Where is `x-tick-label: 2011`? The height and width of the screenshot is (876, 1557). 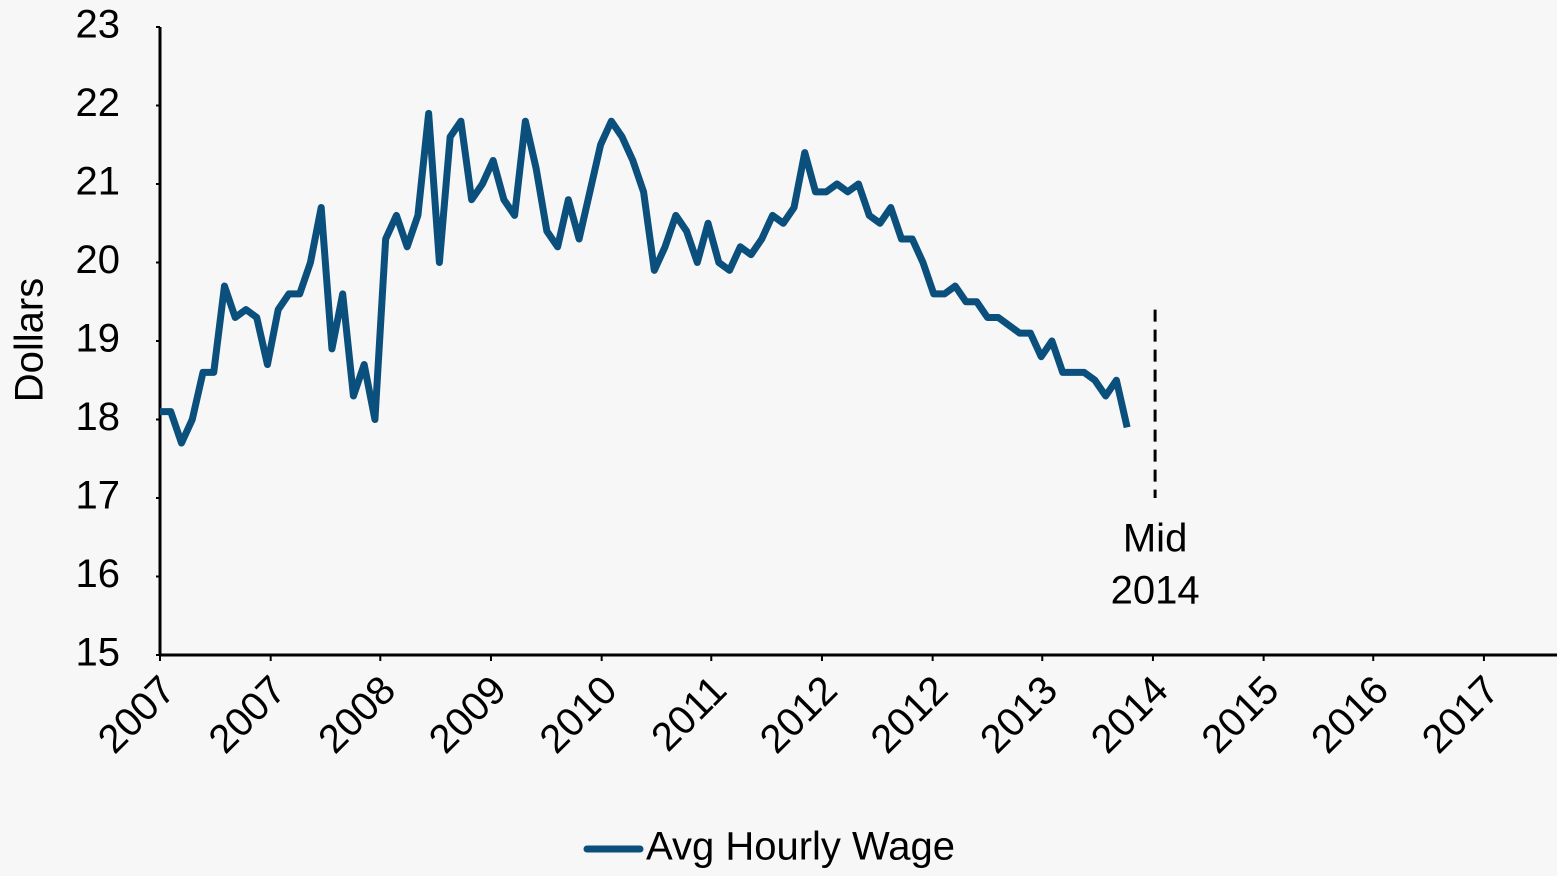 x-tick-label: 2011 is located at coordinates (689, 714).